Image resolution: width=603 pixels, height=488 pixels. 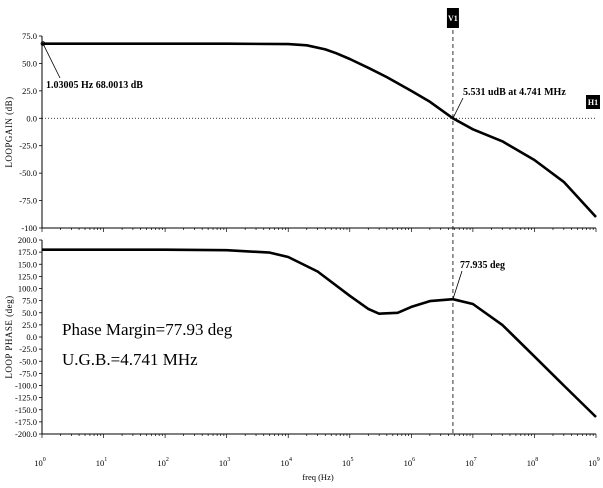 I want to click on x-tick-label: 10¹, so click(x=102, y=462).